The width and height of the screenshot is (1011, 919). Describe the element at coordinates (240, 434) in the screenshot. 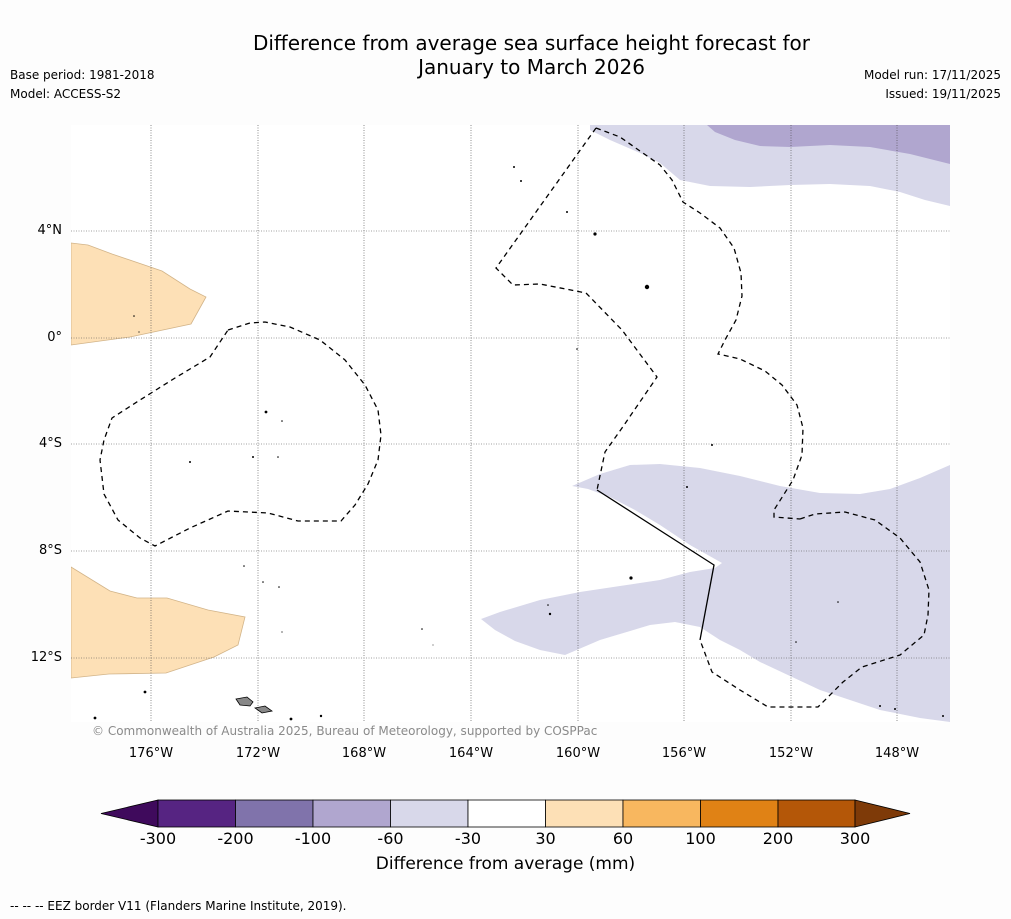

I see `eez-border-western` at that location.